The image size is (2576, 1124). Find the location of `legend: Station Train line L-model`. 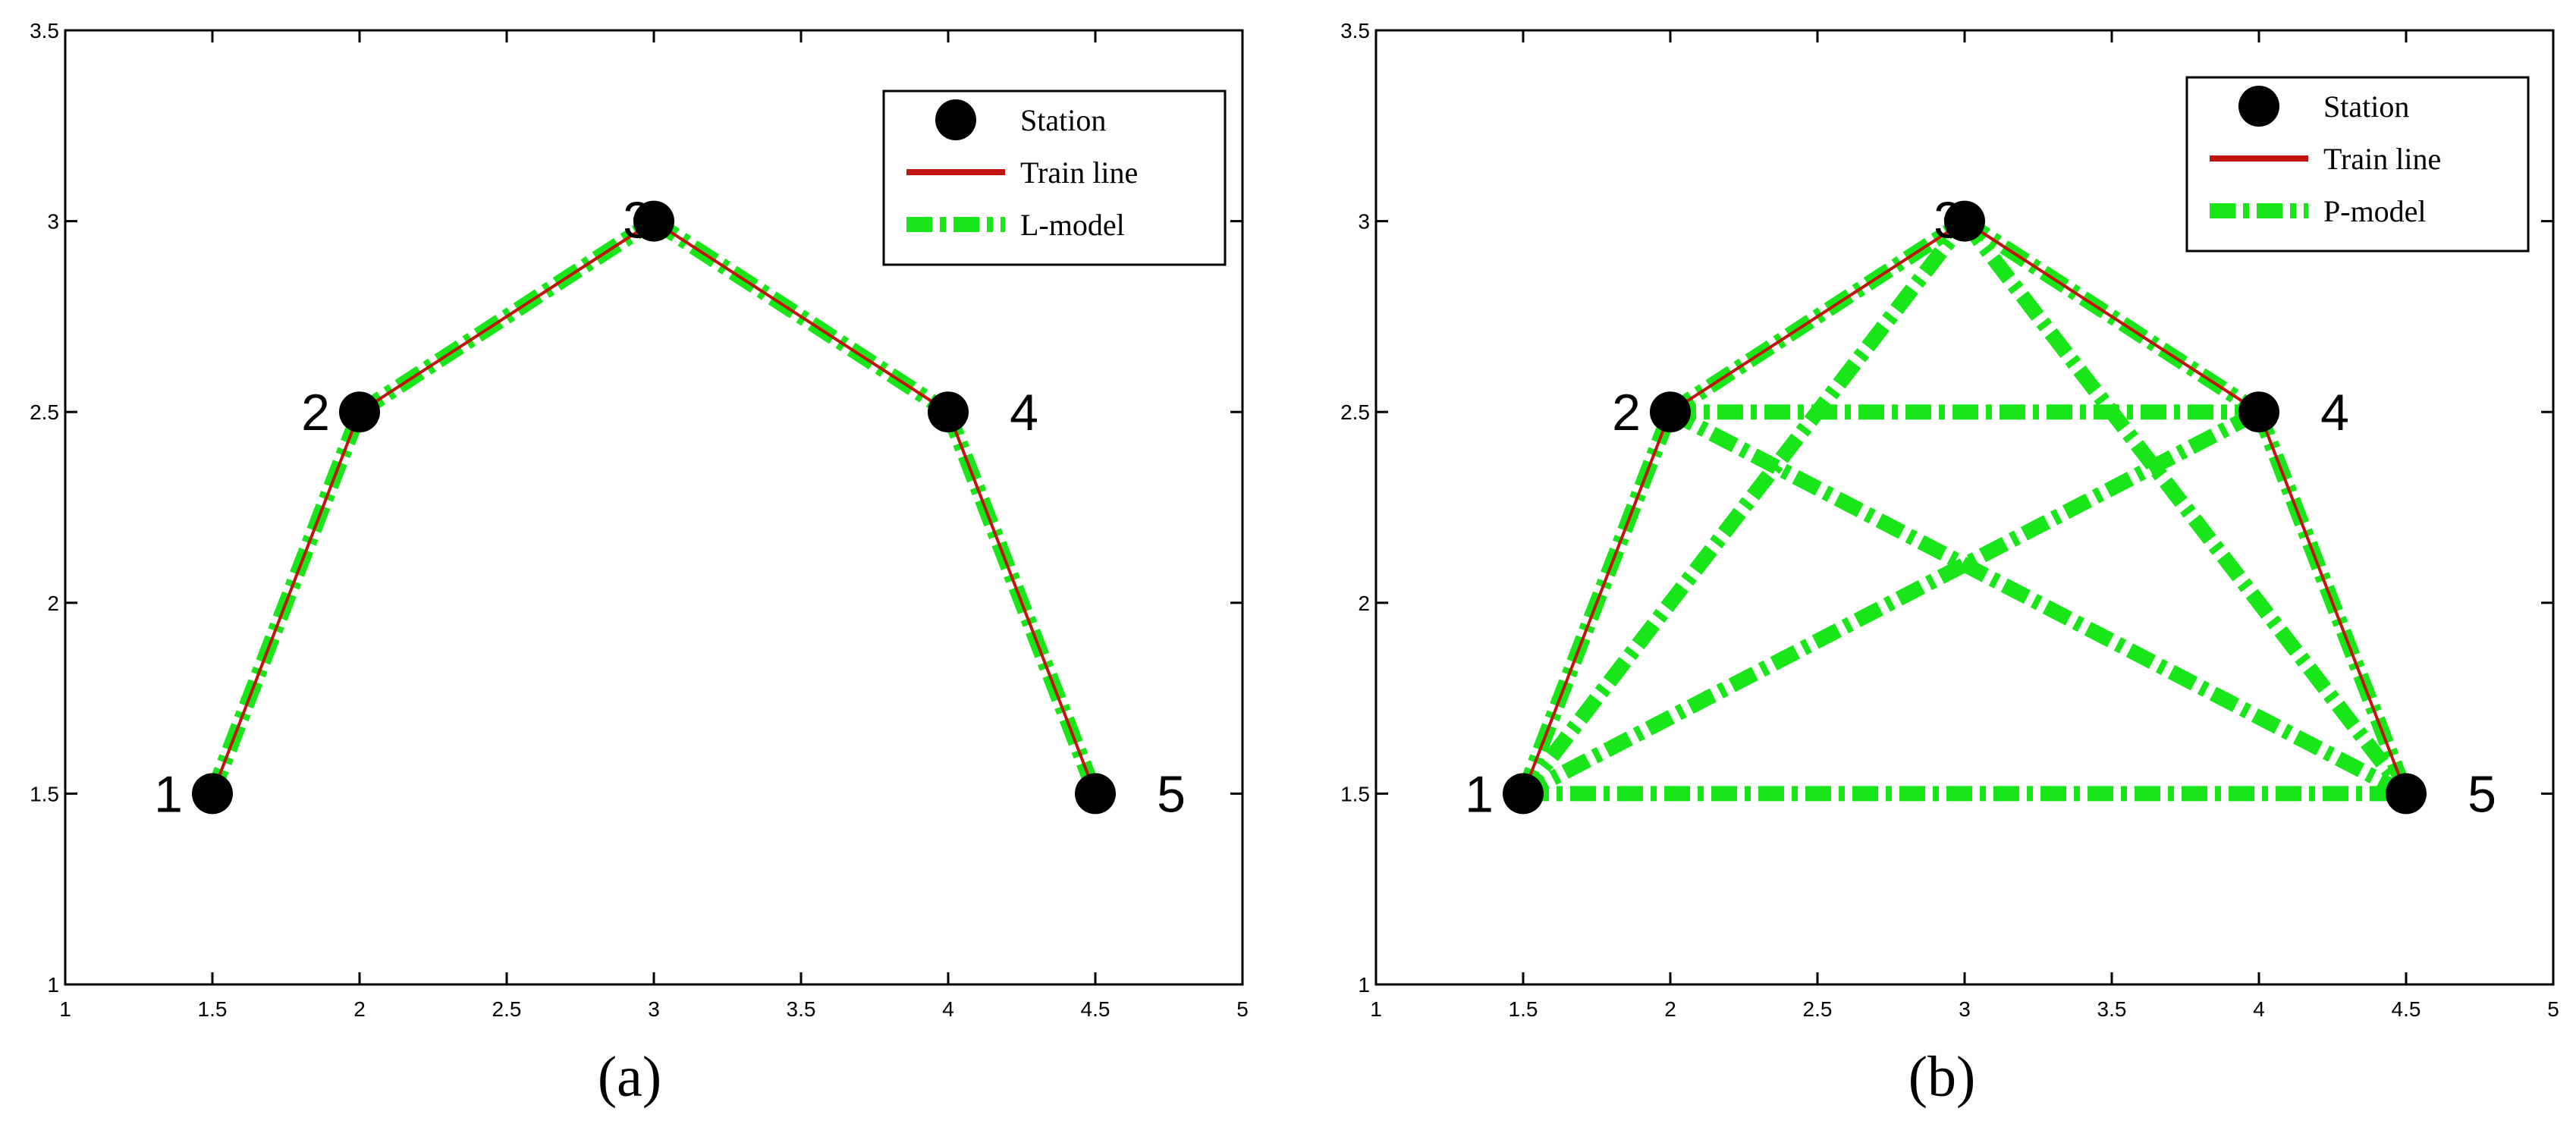

legend: Station Train line L-model is located at coordinates (1054, 178).